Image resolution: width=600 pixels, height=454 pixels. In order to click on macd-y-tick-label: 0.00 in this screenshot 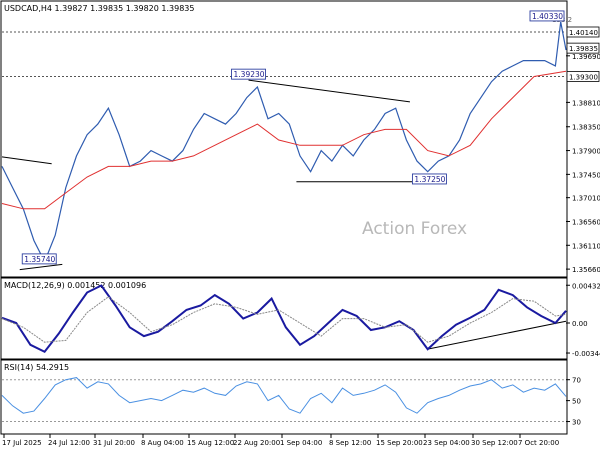, I will do `click(580, 324)`.